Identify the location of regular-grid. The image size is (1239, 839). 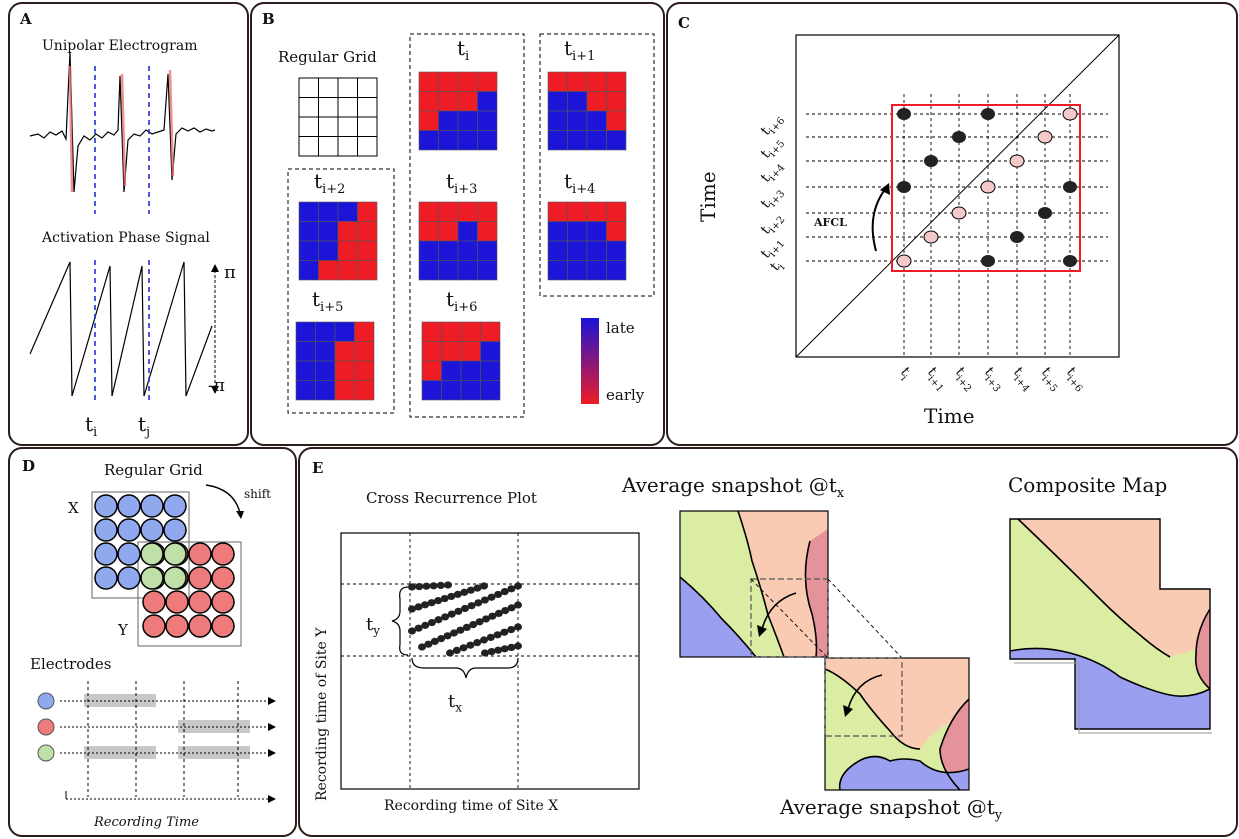
(338, 117).